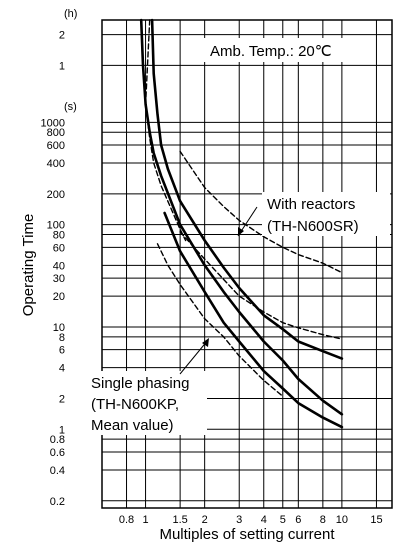 Image resolution: width=407 pixels, height=544 pixels. What do you see at coordinates (70, 14) in the screenshot?
I see `hours-unit-label: (h)` at bounding box center [70, 14].